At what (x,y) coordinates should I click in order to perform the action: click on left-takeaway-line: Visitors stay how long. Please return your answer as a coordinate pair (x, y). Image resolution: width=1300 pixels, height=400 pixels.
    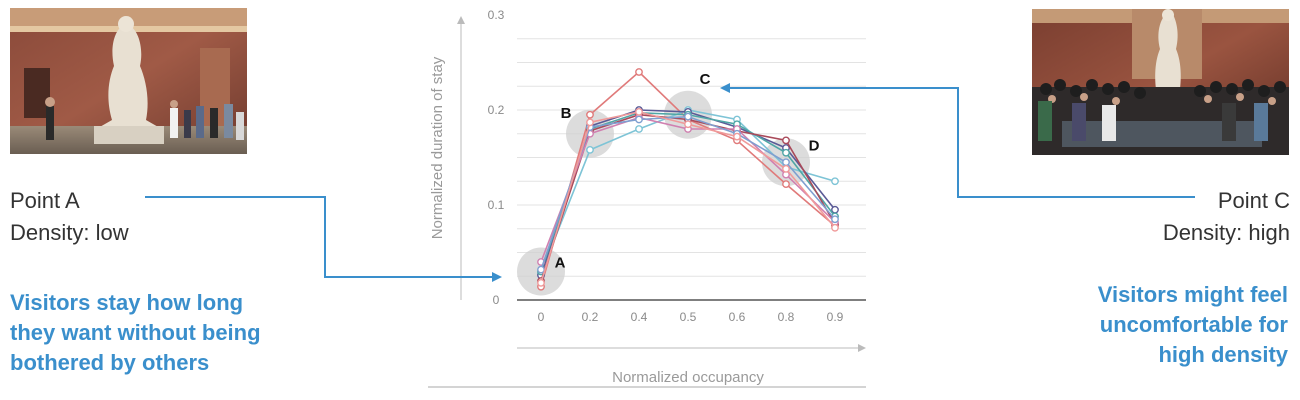
    Looking at the image, I should click on (127, 302).